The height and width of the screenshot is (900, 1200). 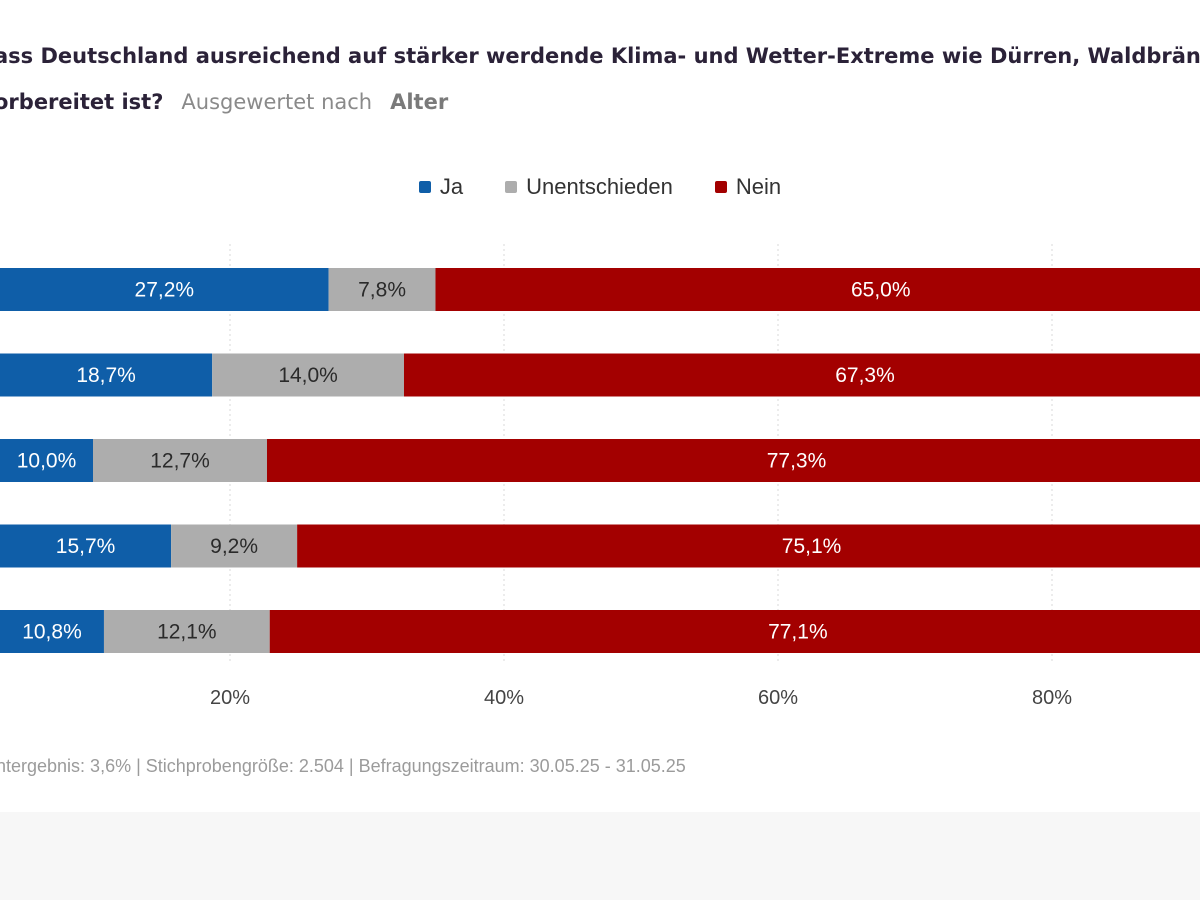 I want to click on data-label-unentschieden-row-1: 7,8%, so click(x=382, y=290).